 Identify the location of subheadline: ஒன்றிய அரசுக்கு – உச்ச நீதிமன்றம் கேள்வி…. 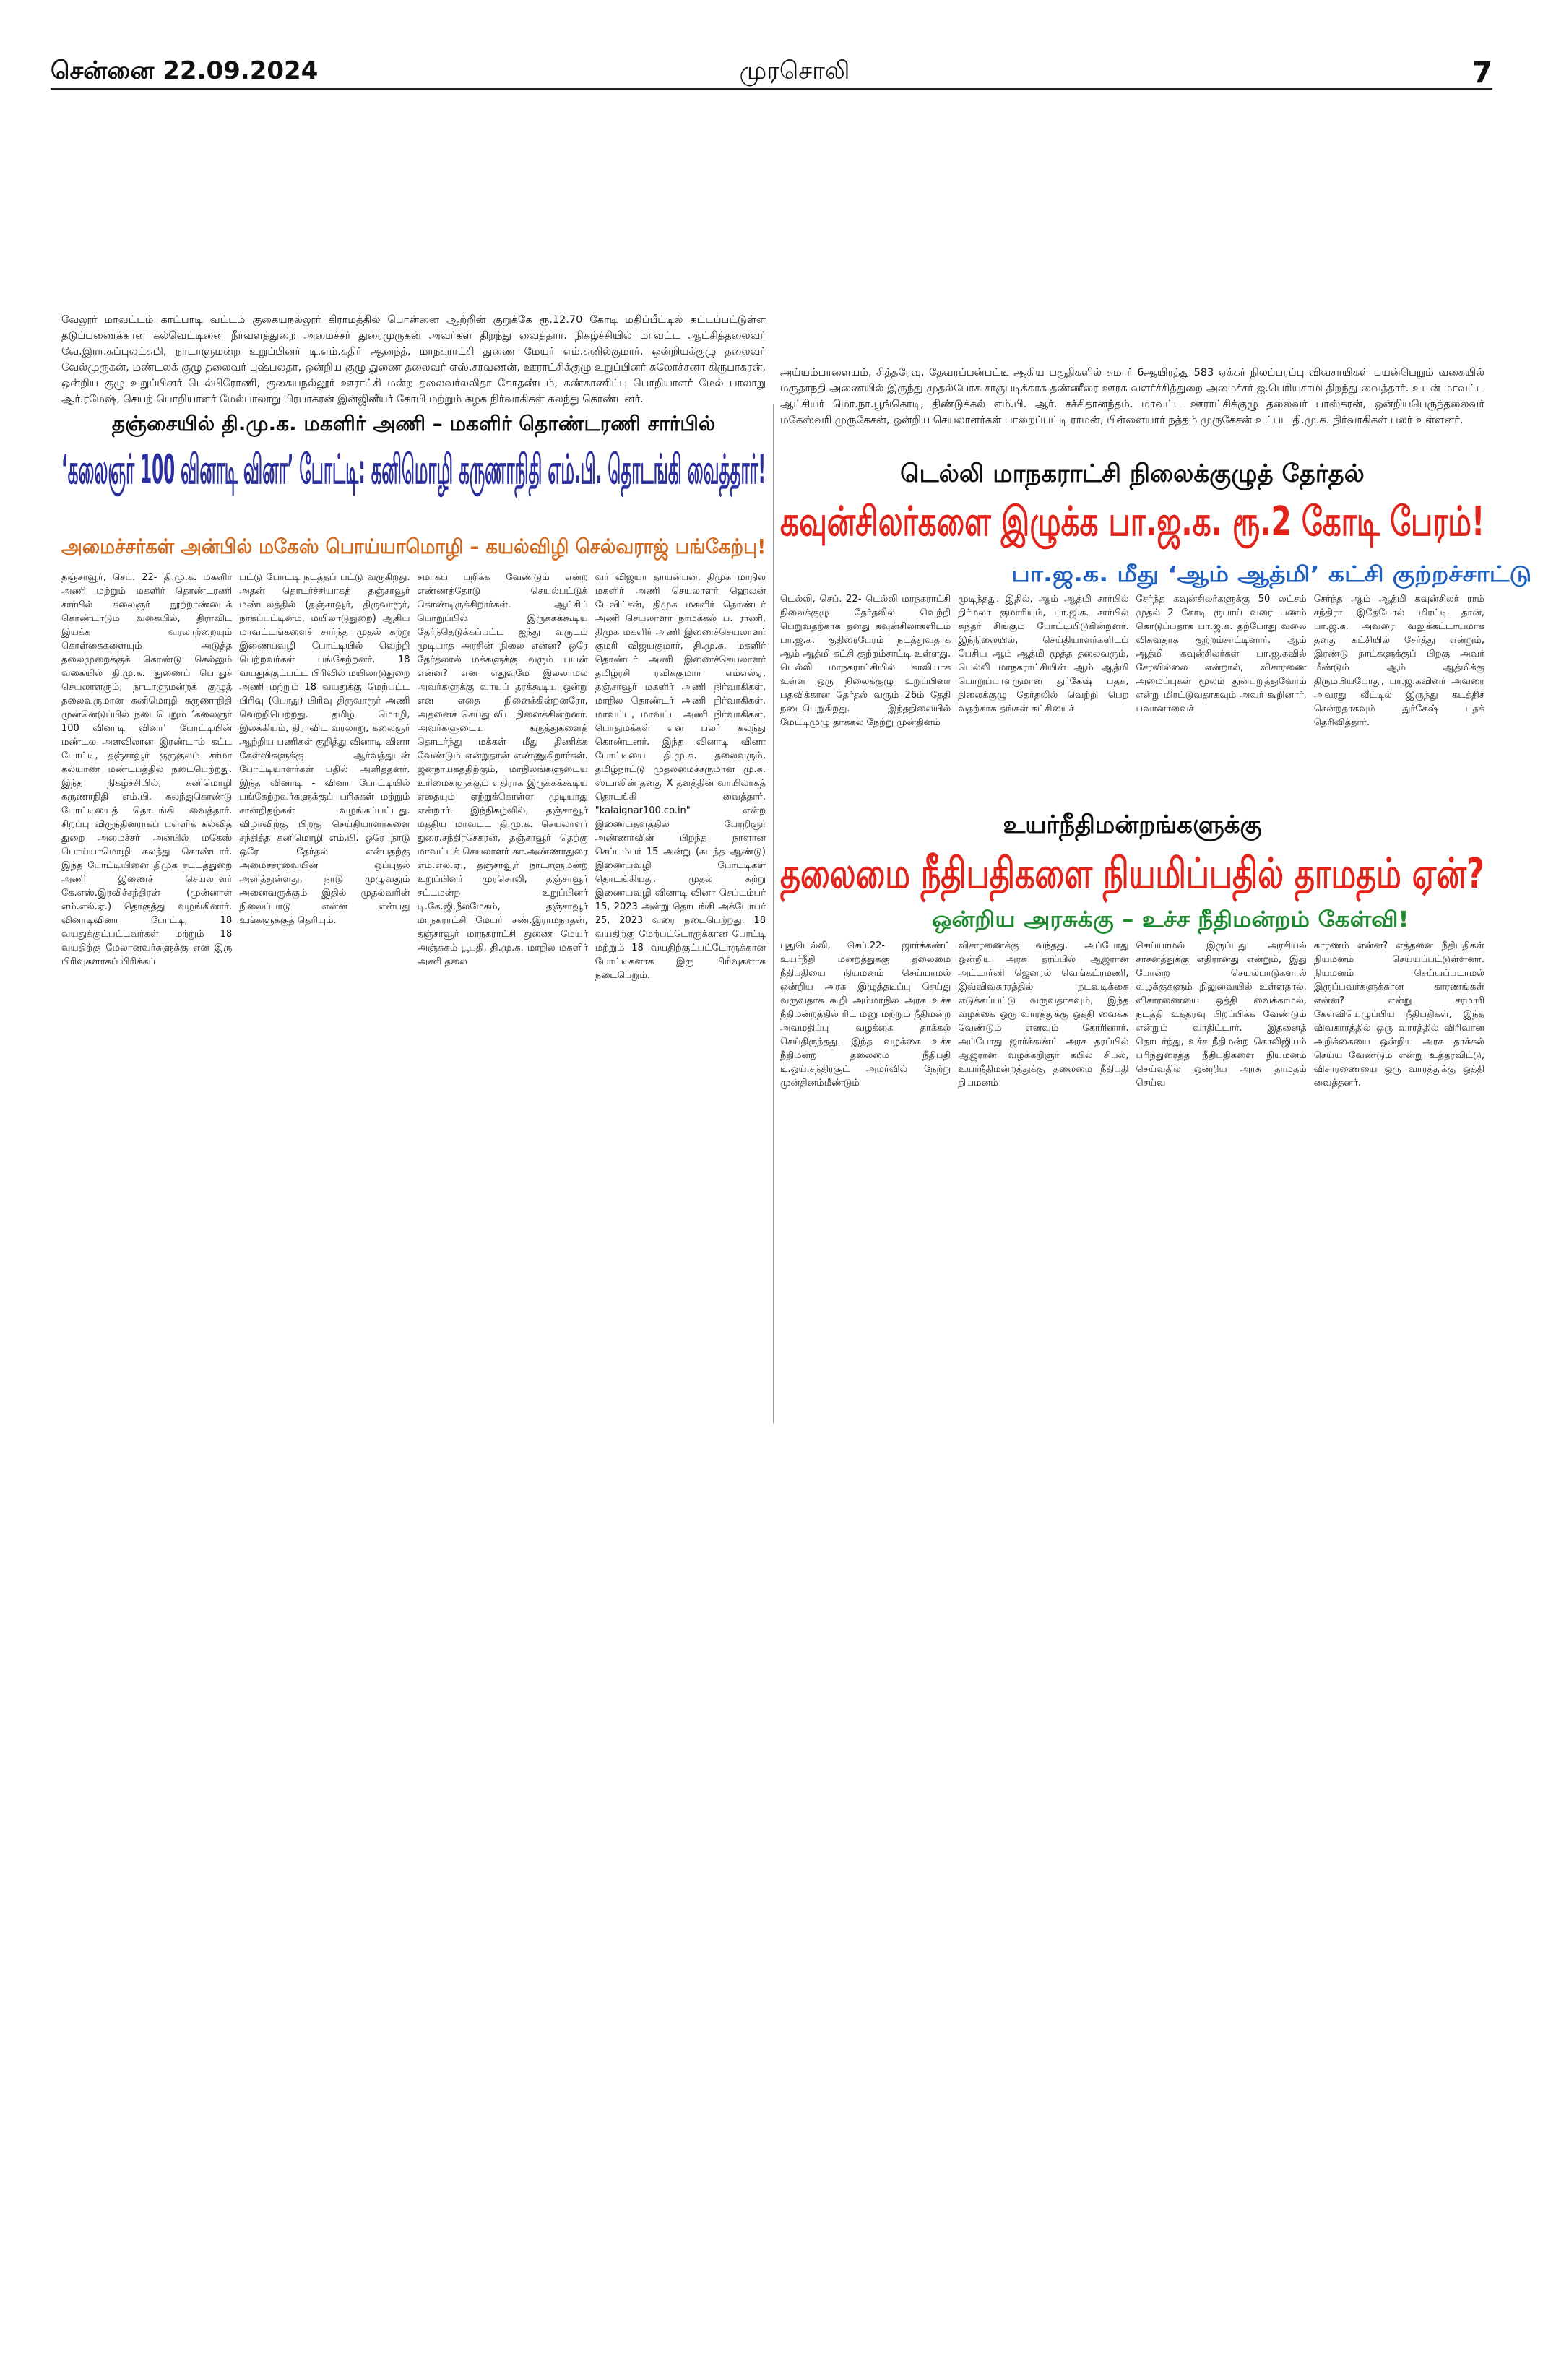
(1170, 919).